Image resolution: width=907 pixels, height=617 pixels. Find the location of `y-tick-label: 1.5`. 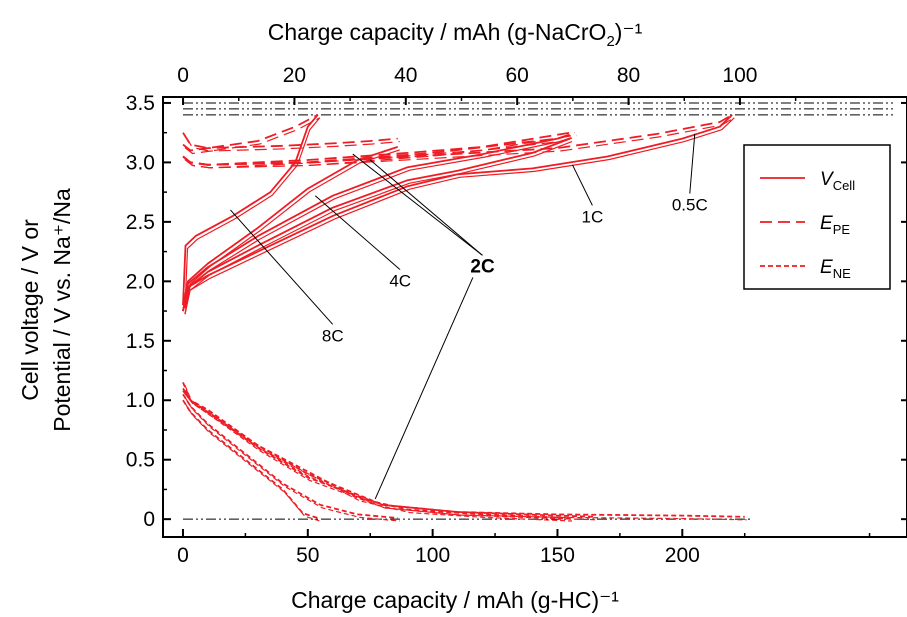

y-tick-label: 1.5 is located at coordinates (140, 341).